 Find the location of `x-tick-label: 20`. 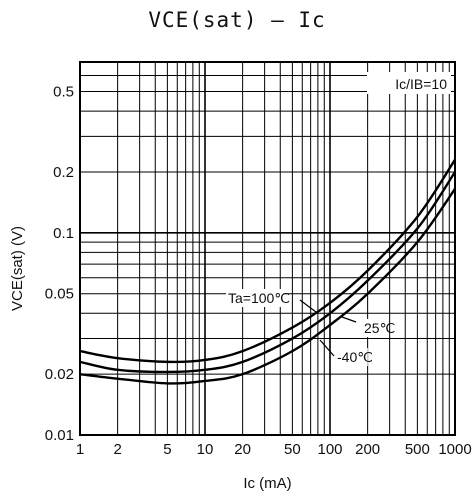

x-tick-label: 20 is located at coordinates (242, 449).